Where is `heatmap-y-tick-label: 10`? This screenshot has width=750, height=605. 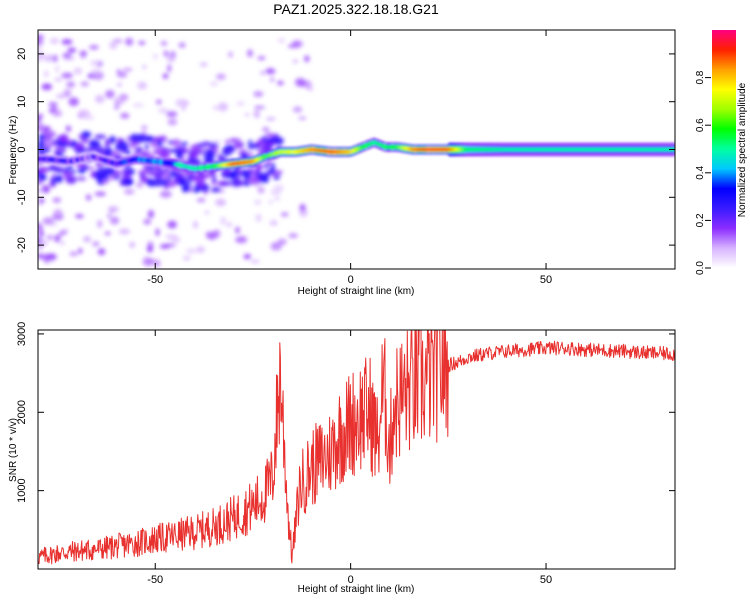 heatmap-y-tick-label: 10 is located at coordinates (22, 102).